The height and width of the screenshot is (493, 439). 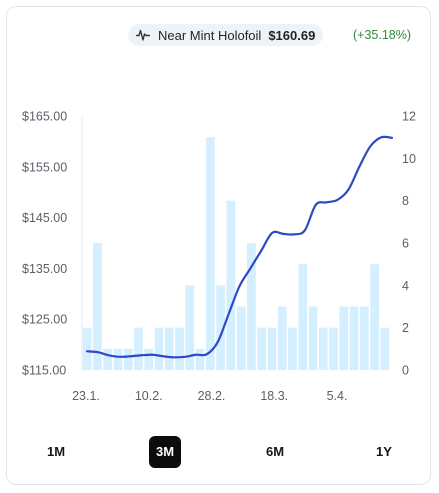 What do you see at coordinates (337, 396) in the screenshot?
I see `x-axis-tick-label: 5.4.` at bounding box center [337, 396].